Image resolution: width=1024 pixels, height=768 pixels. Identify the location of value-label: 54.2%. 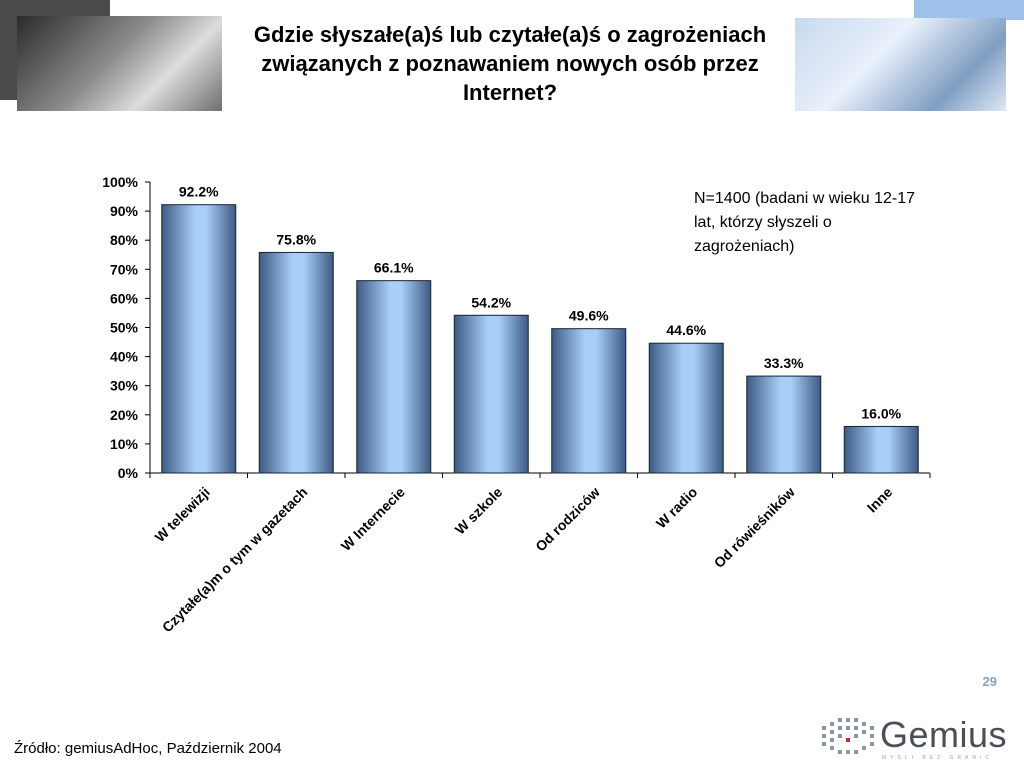
(491, 302).